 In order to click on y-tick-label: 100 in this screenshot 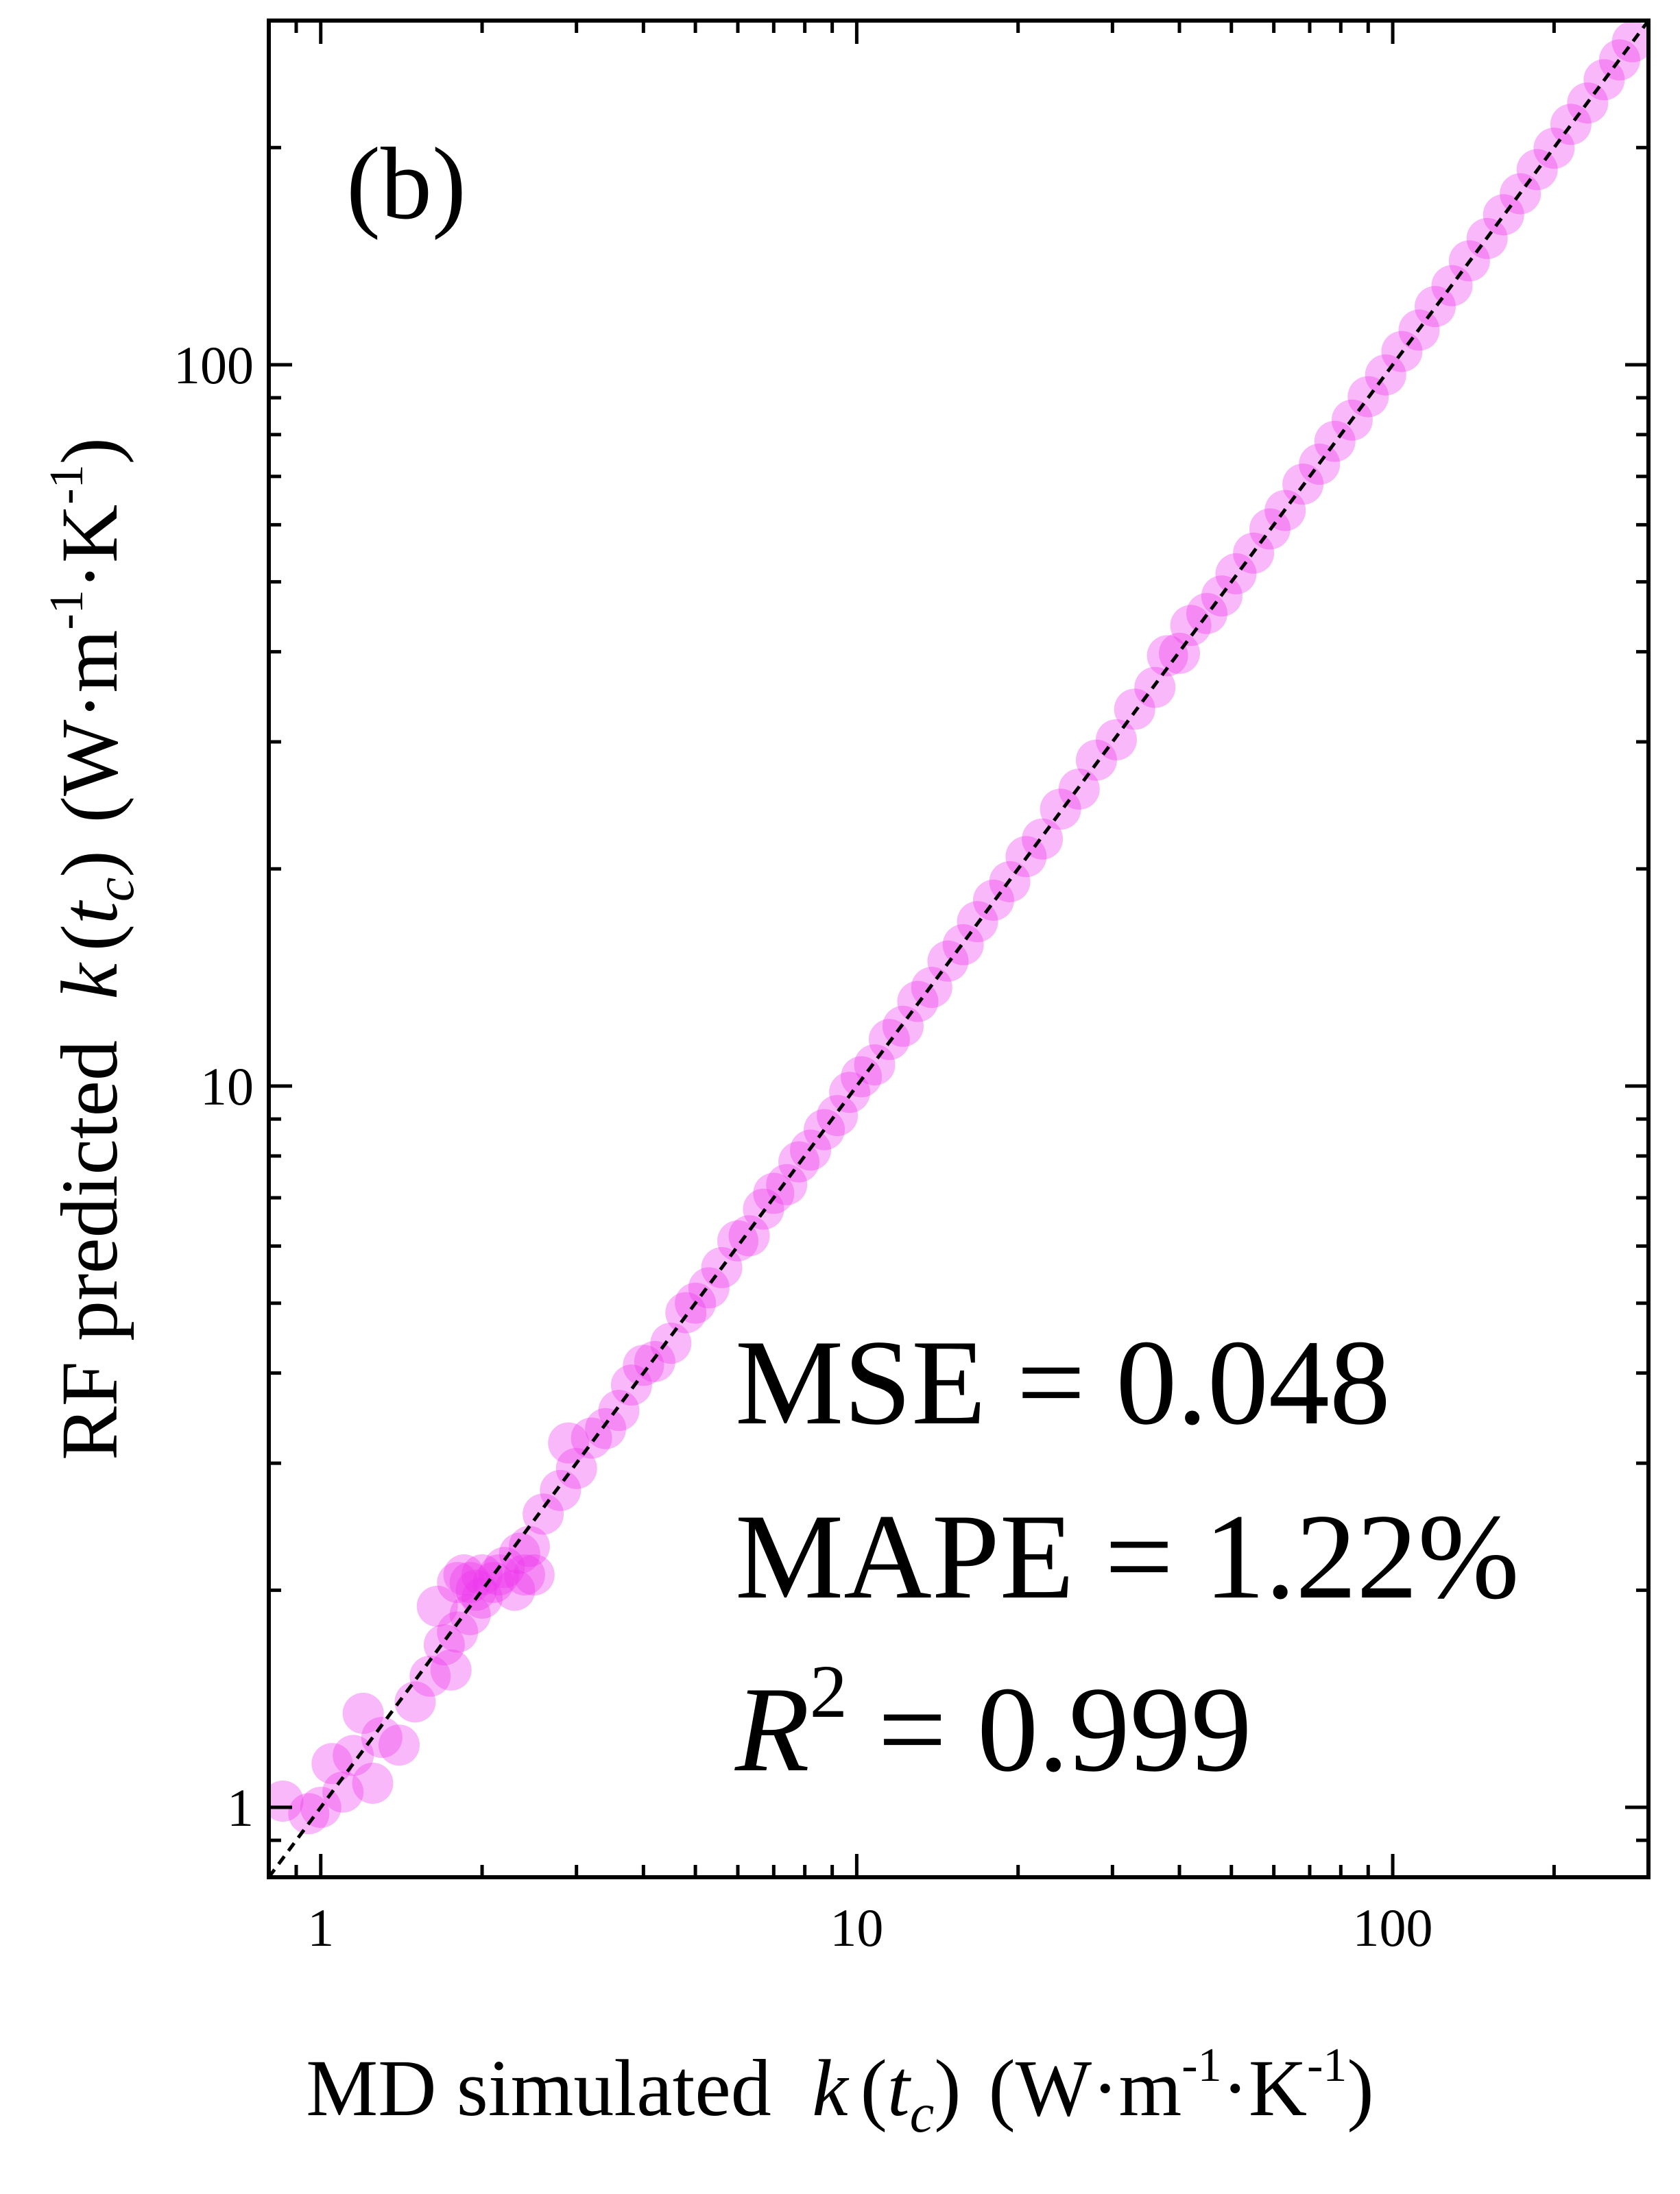, I will do `click(213, 365)`.